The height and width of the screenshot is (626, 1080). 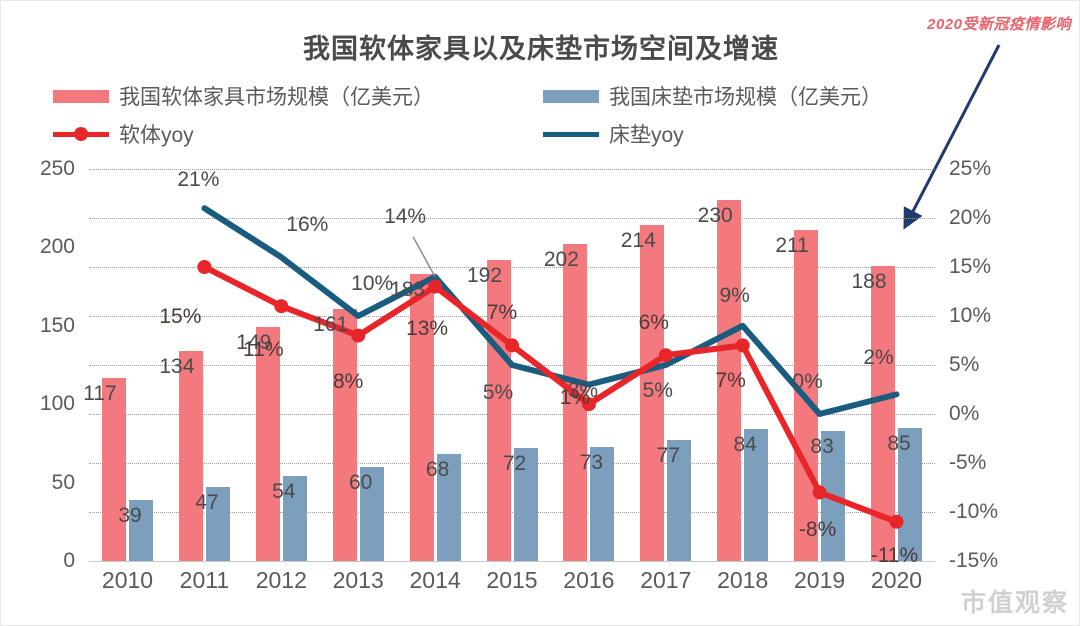 What do you see at coordinates (646, 135) in the screenshot?
I see `legend-label-mattress-yoy: 床垫yoy` at bounding box center [646, 135].